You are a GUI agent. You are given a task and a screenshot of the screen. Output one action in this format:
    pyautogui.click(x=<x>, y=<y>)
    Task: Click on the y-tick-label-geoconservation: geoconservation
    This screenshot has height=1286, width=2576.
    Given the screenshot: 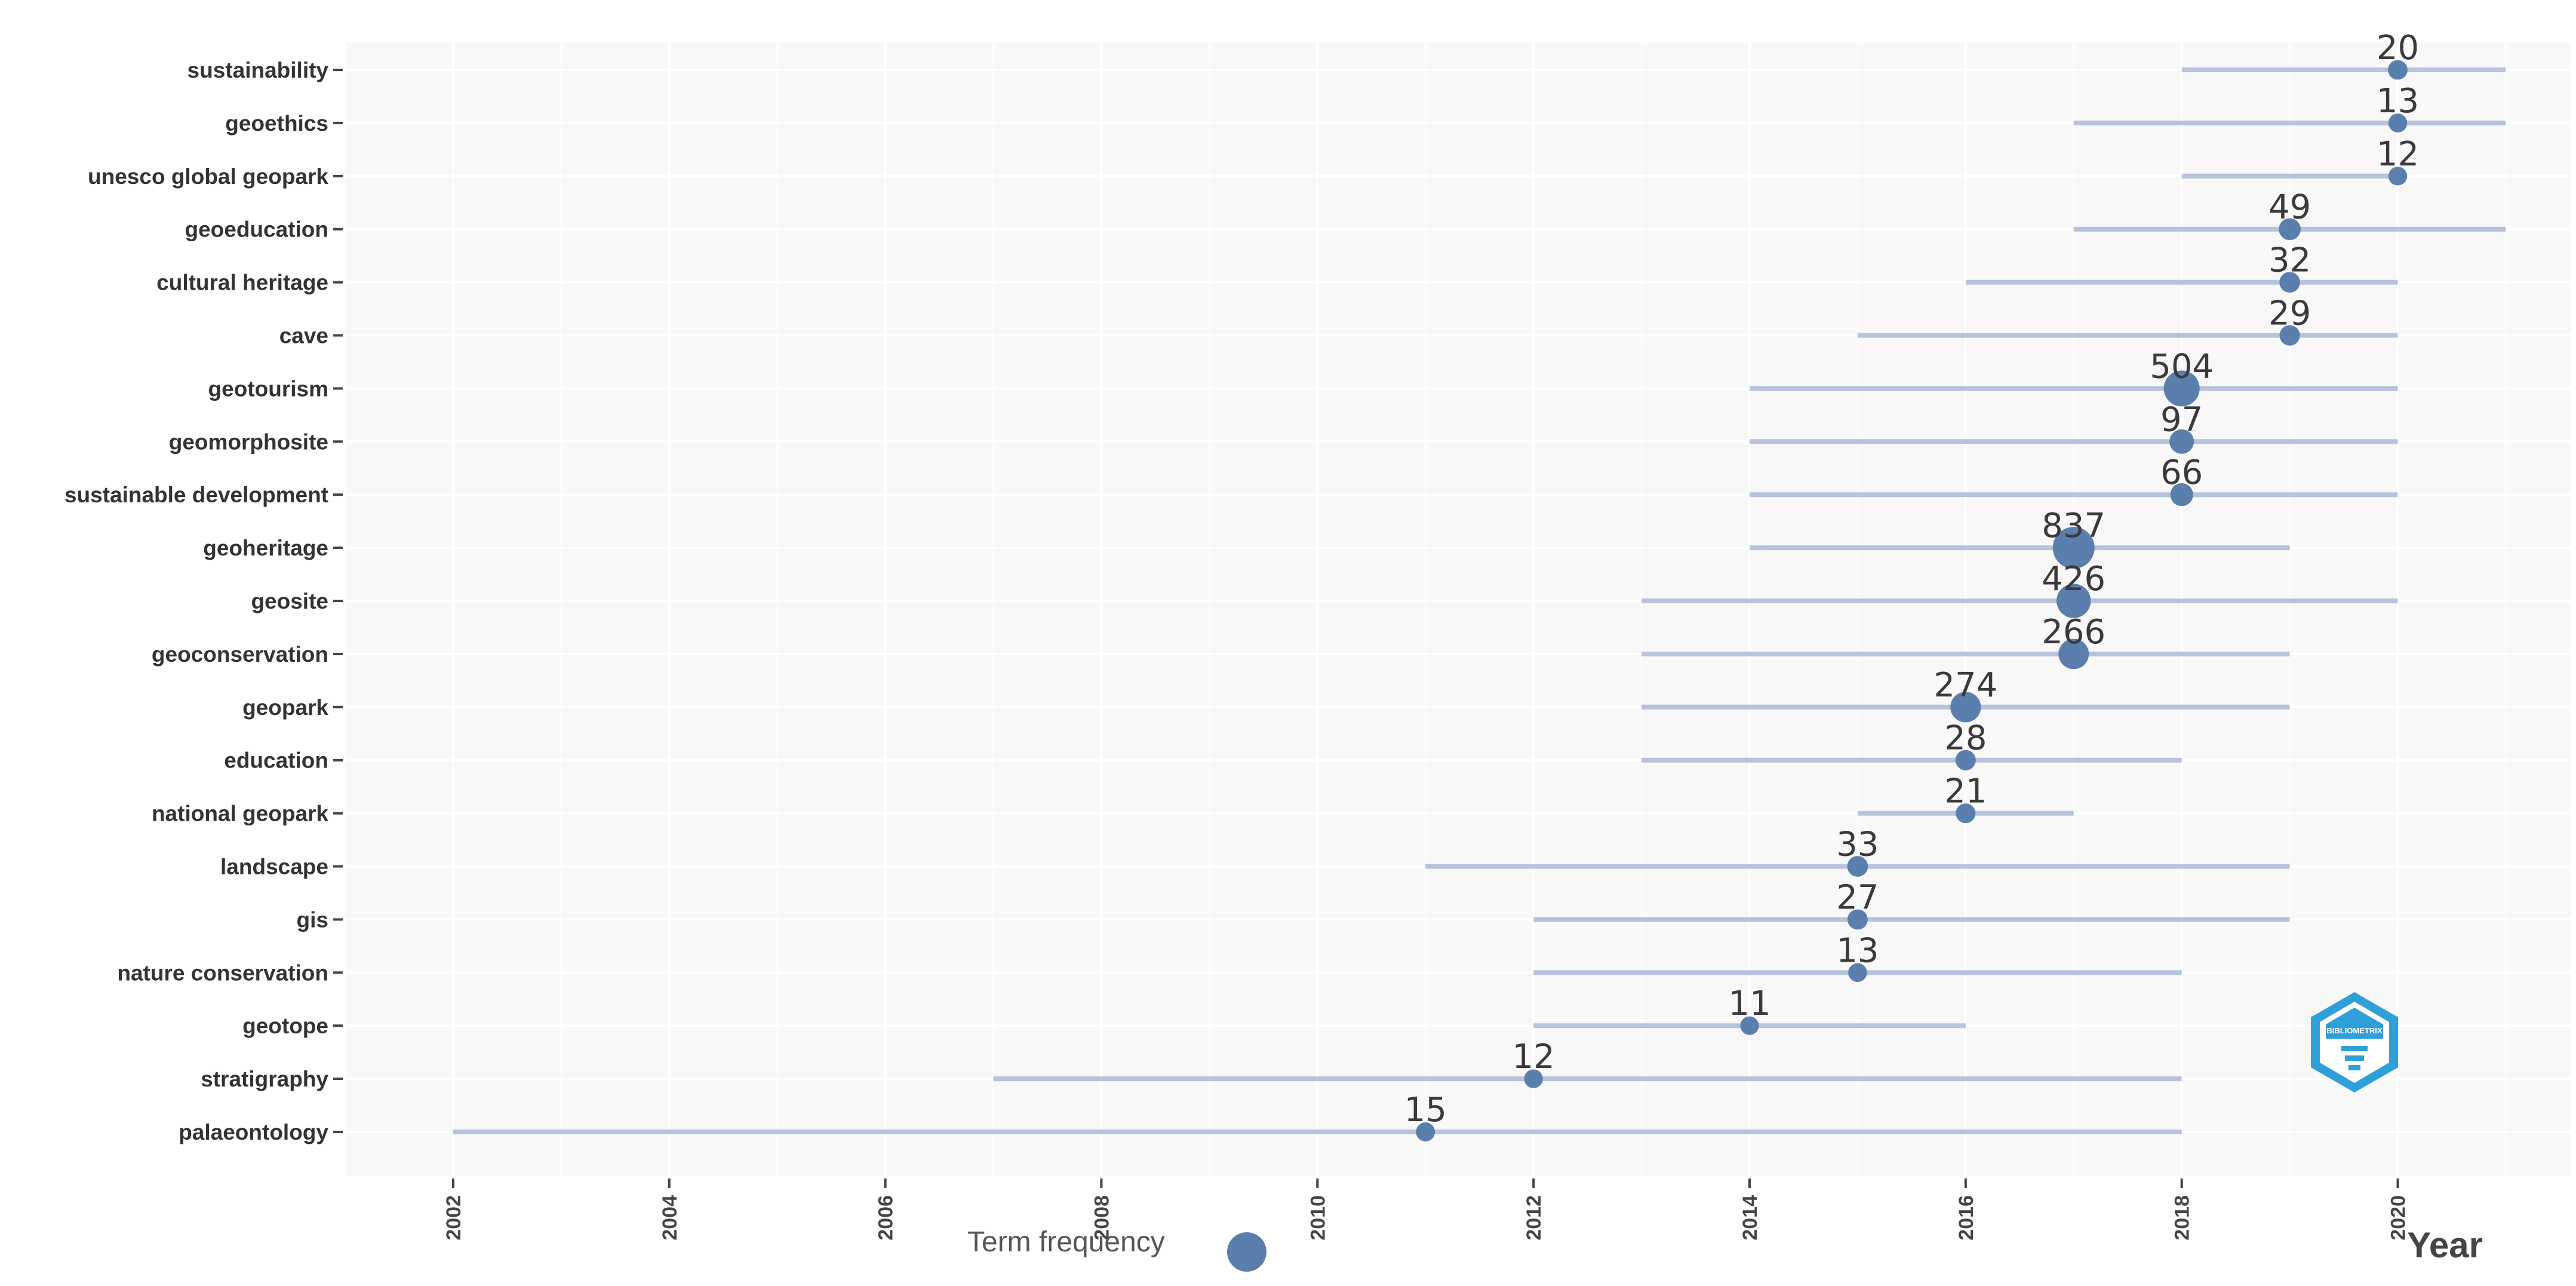 What is the action you would take?
    pyautogui.click(x=240, y=654)
    